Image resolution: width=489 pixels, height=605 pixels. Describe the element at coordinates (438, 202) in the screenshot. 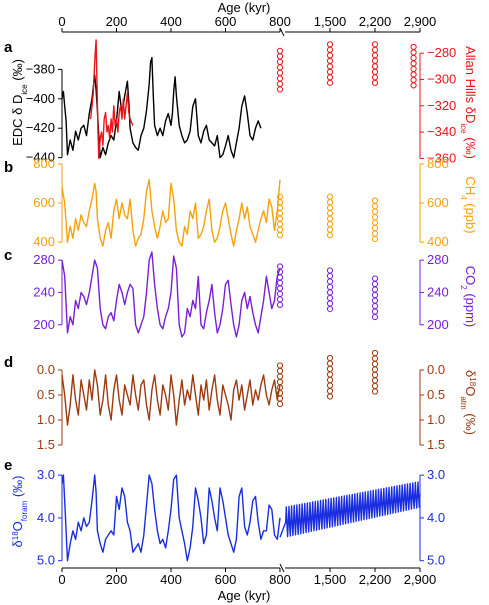

I see `right-axis-tick-label: 600` at that location.